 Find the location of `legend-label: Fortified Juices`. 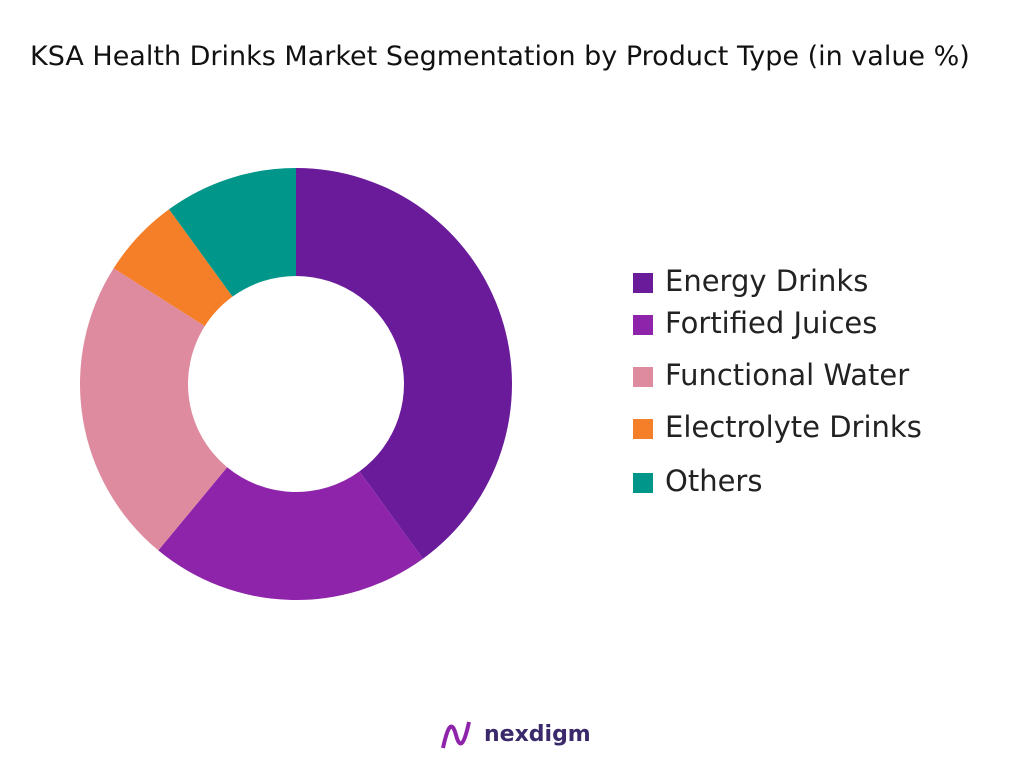

legend-label: Fortified Juices is located at coordinates (771, 323).